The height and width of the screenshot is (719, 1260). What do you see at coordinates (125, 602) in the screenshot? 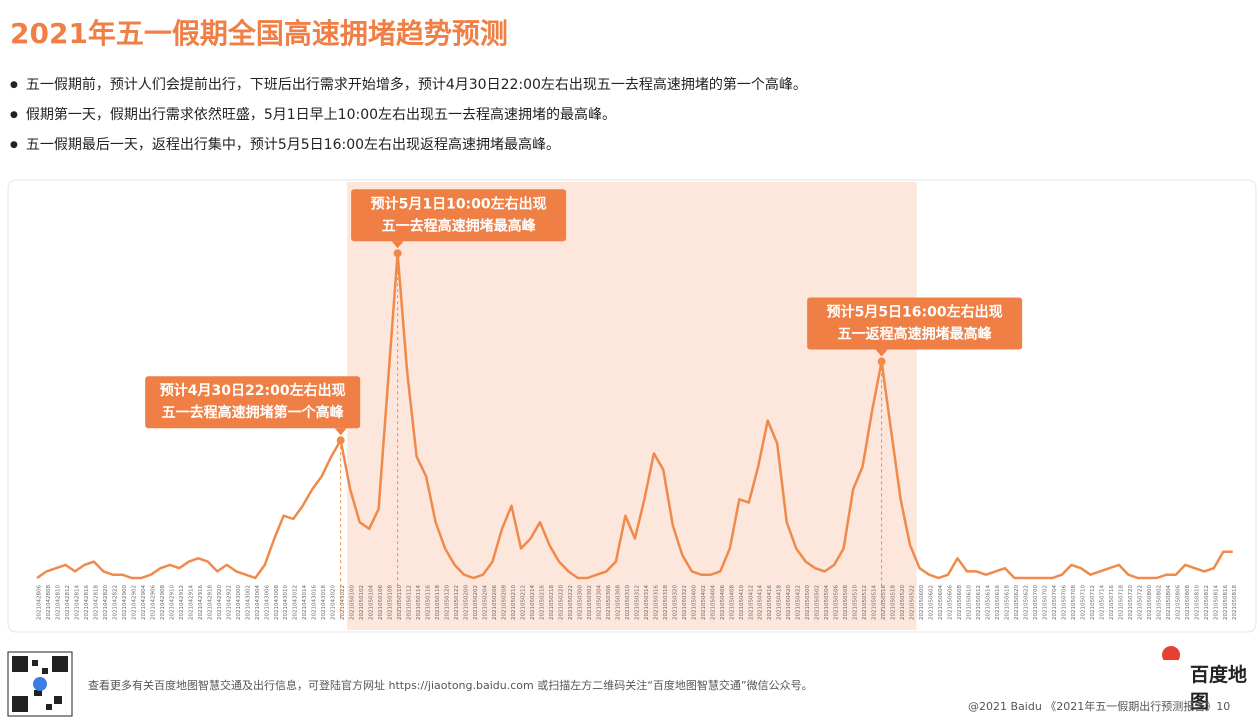
I see `x-tick-label: 2021042900` at bounding box center [125, 602].